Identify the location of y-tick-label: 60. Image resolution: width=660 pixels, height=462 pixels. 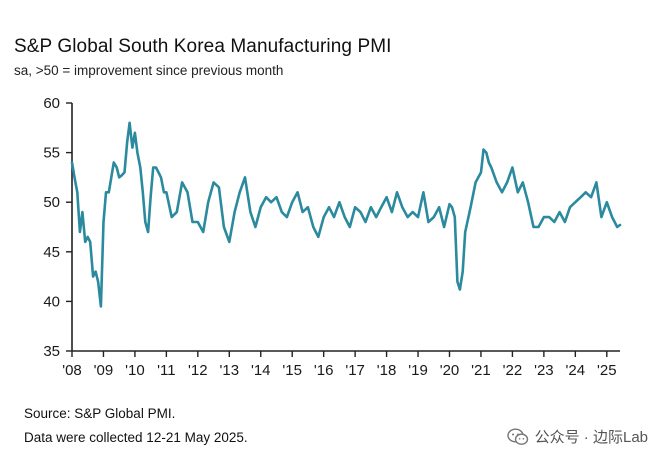
(51, 103).